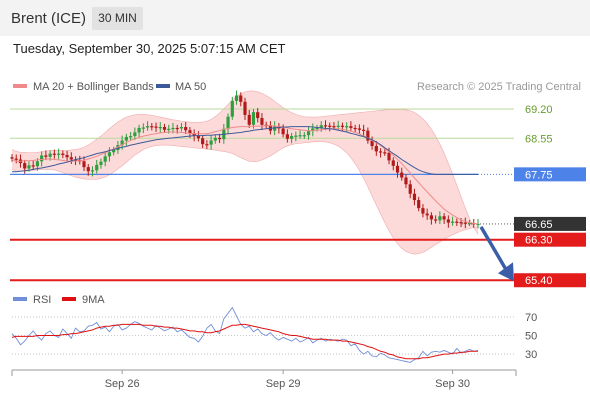 This screenshot has width=590, height=400. I want to click on header-bar: Brent (ICE) 30 MIN, so click(295, 18).